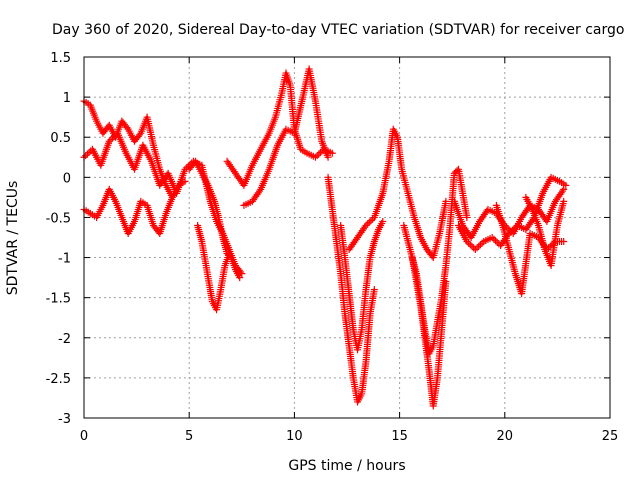 This screenshot has width=640, height=480. Describe the element at coordinates (189, 436) in the screenshot. I see `x-tick-label: 5` at that location.